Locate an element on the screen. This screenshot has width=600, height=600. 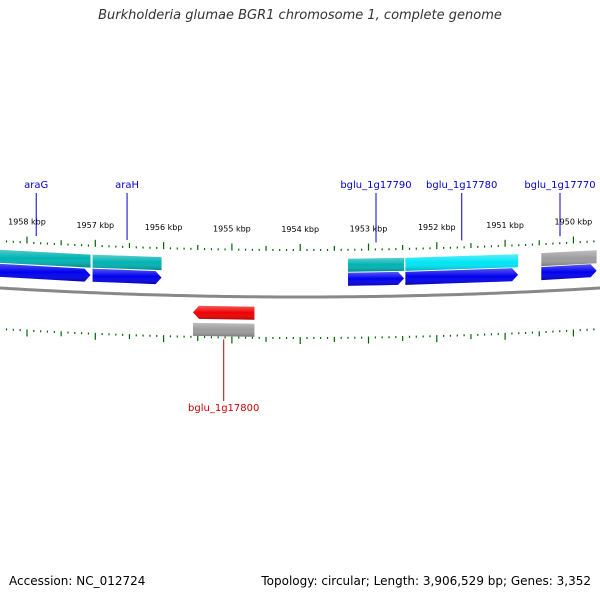
tick-ring-inner is located at coordinates (300, 336).